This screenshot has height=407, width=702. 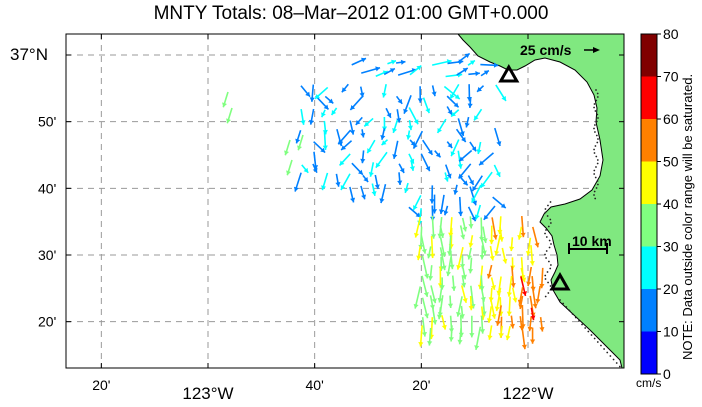 What do you see at coordinates (671, 247) in the screenshot?
I see `colorbar-tick-label: 30` at bounding box center [671, 247].